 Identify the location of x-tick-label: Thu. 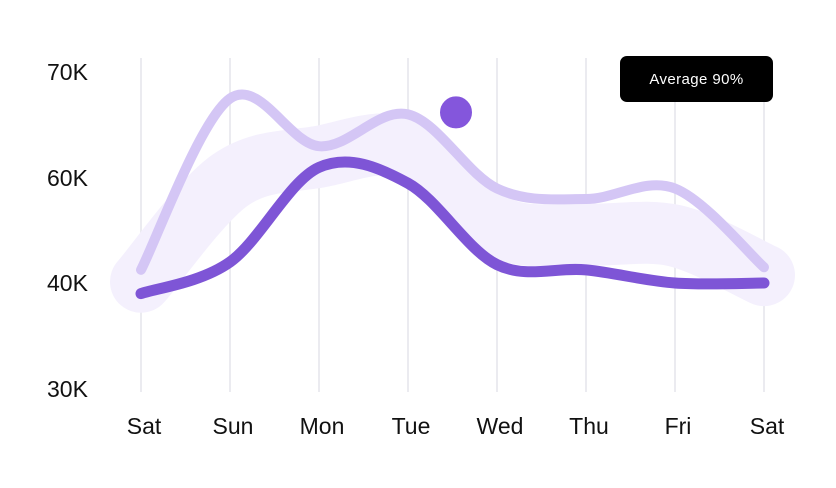
(589, 426).